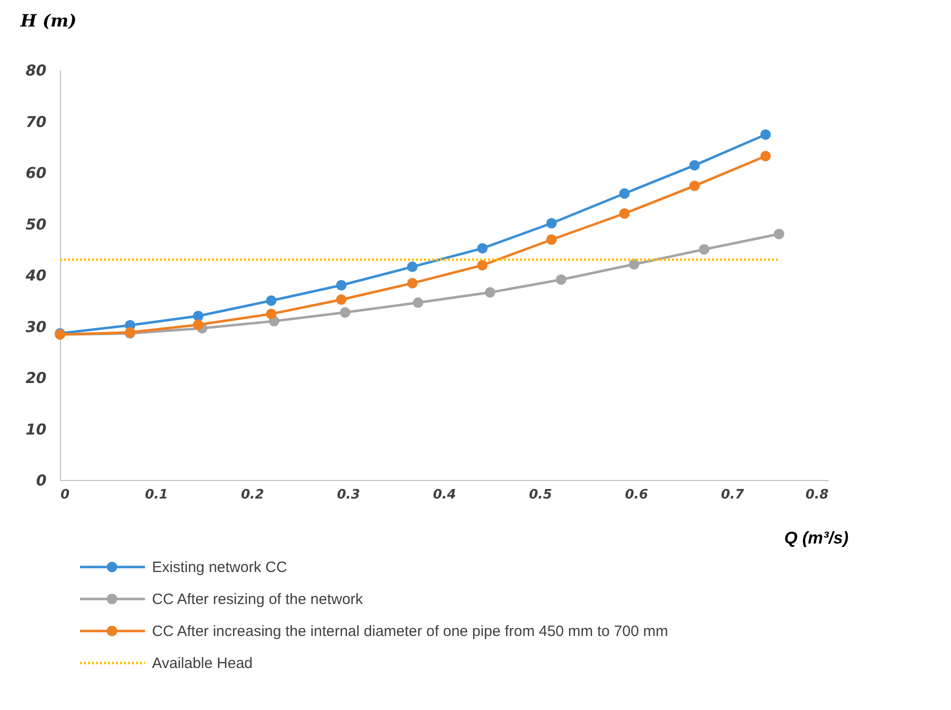  I want to click on x-tick-label: 0.5, so click(540, 495).